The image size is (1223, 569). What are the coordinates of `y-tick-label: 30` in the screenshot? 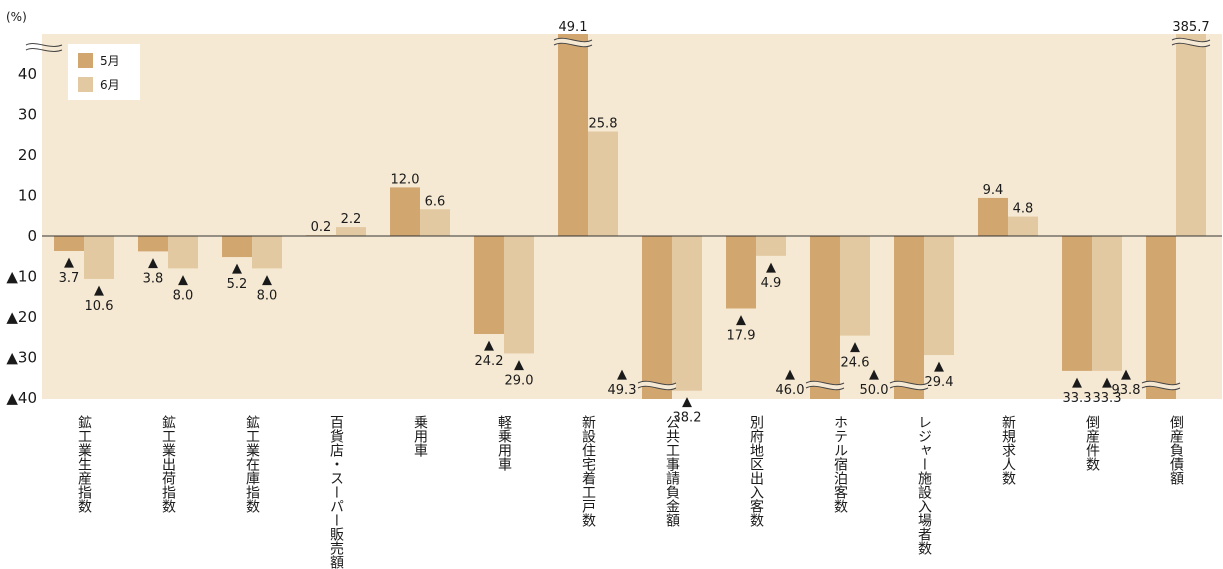 It's located at (27, 115).